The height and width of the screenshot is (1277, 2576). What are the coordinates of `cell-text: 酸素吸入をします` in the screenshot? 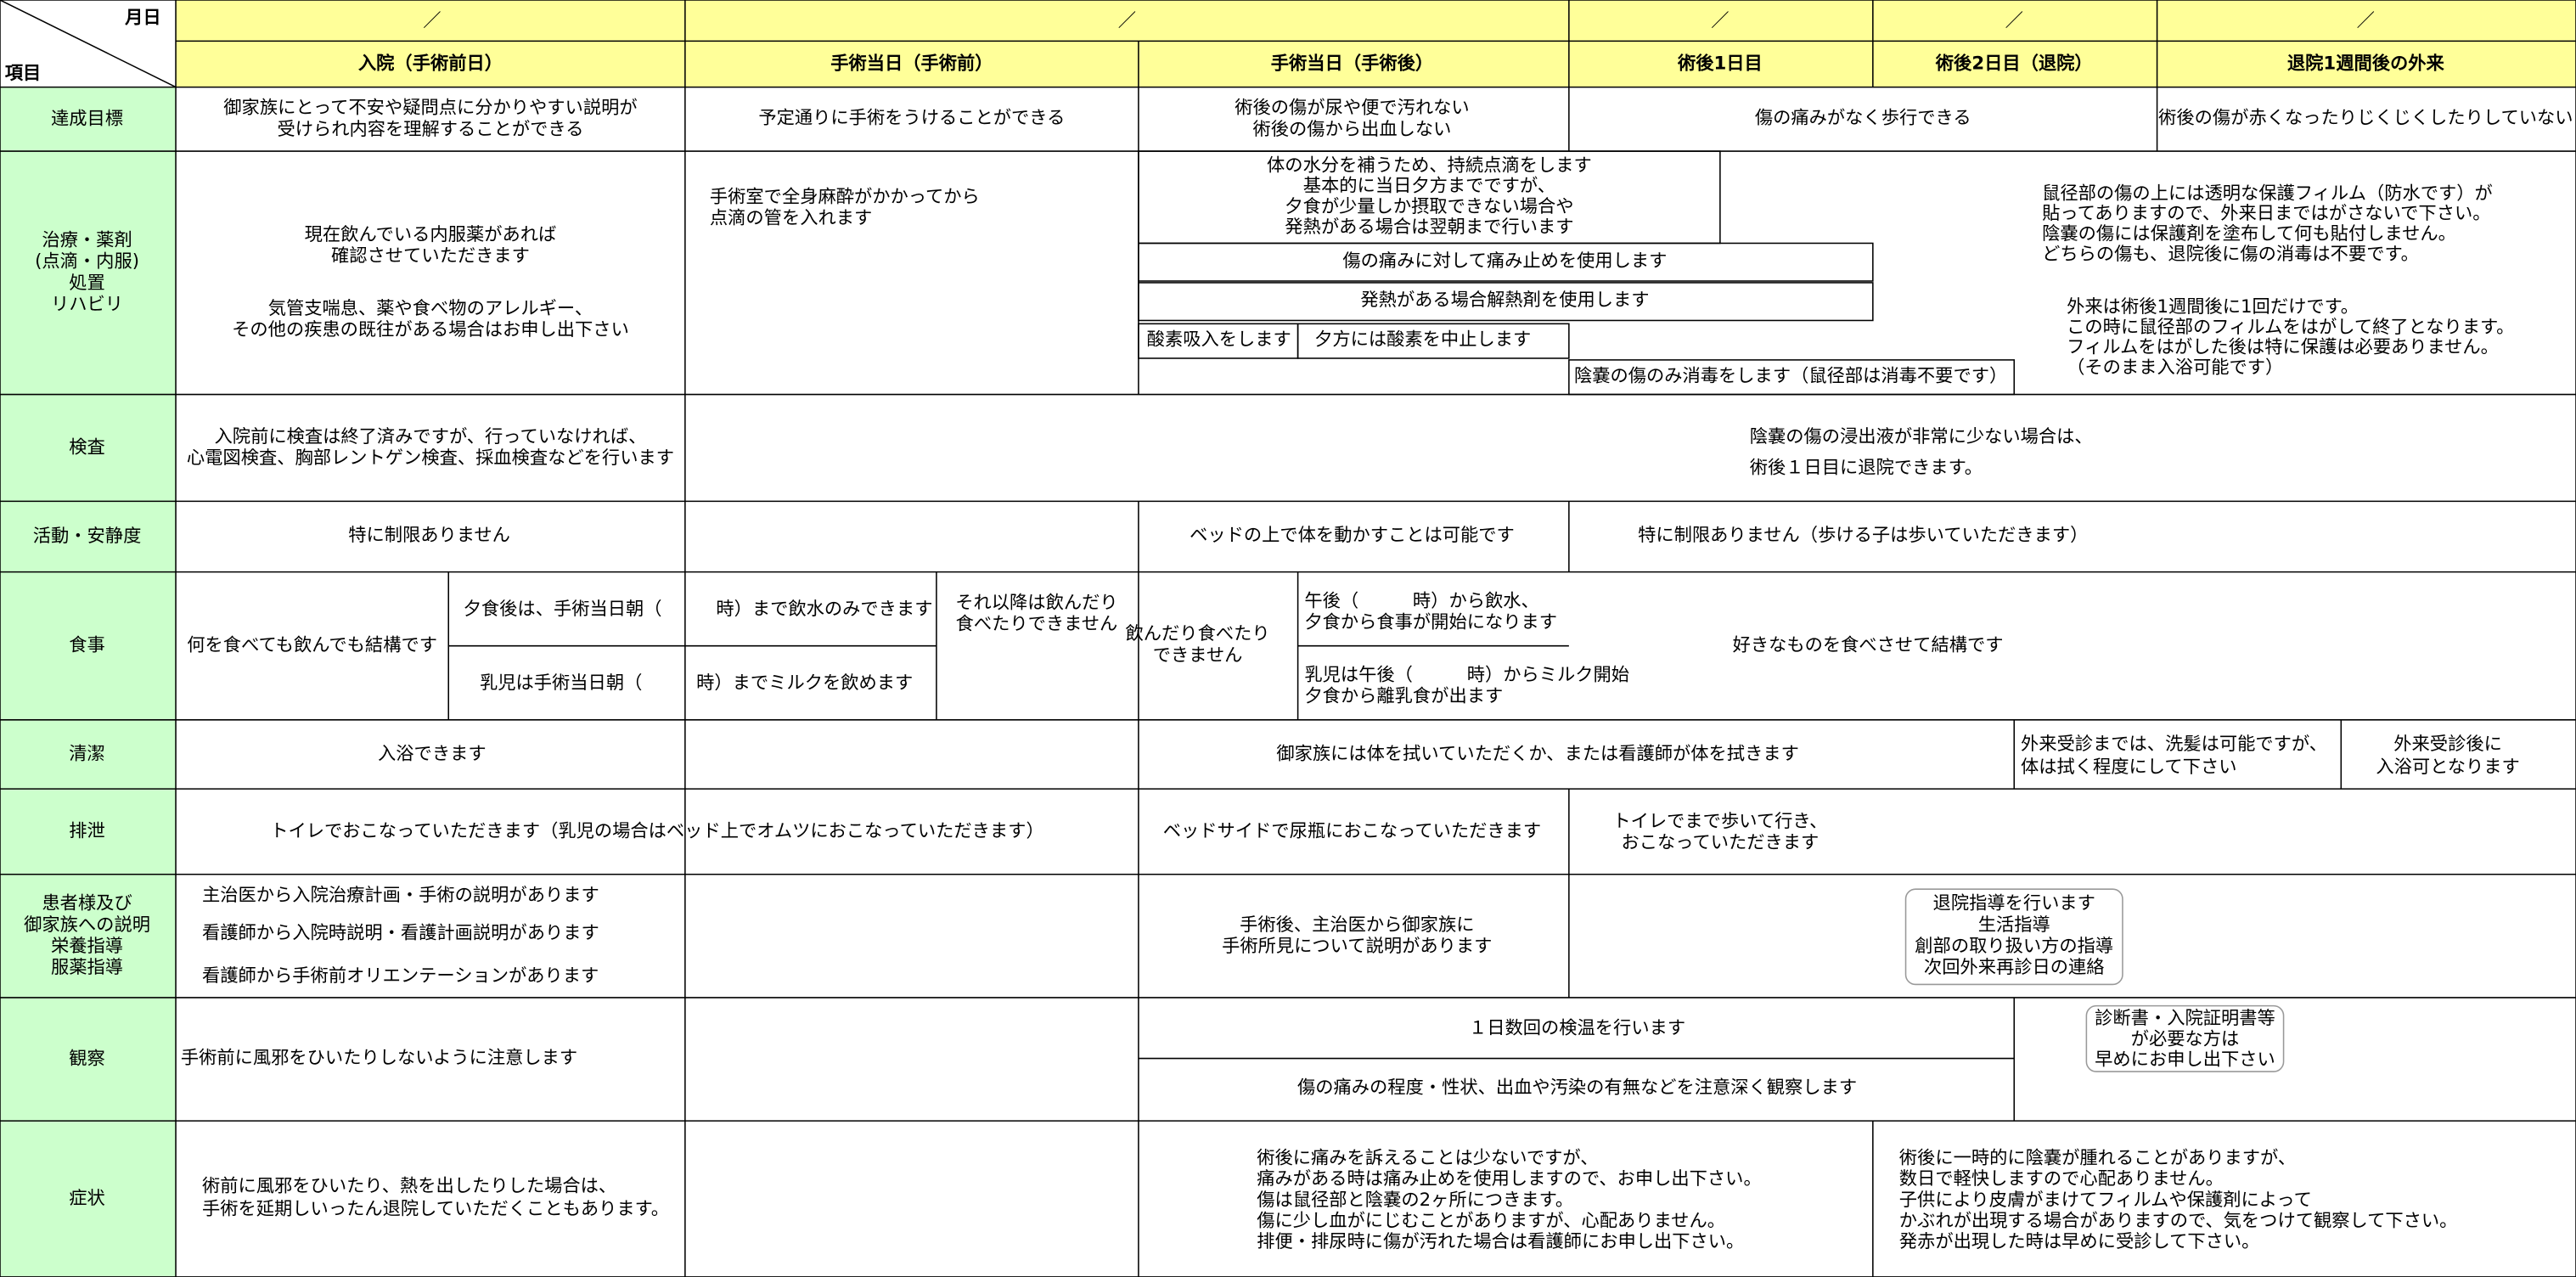 It's located at (1219, 340).